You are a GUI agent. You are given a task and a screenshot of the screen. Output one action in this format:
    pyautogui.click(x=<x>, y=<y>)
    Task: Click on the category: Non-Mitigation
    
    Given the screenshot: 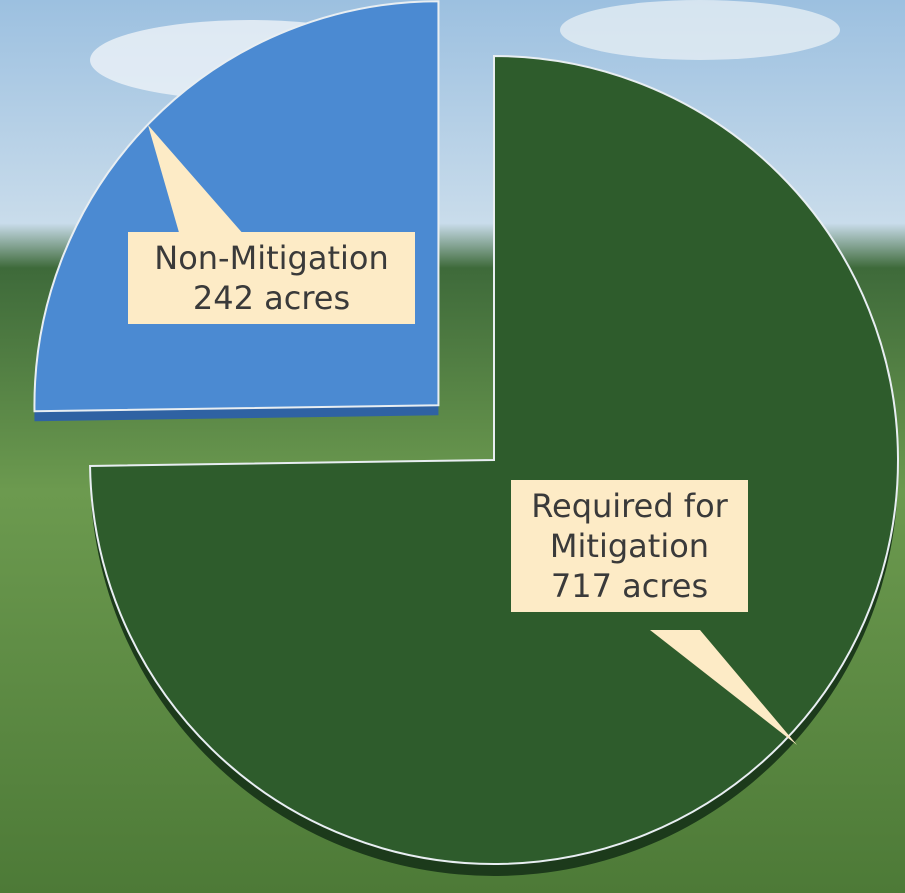 What is the action you would take?
    pyautogui.click(x=271, y=258)
    